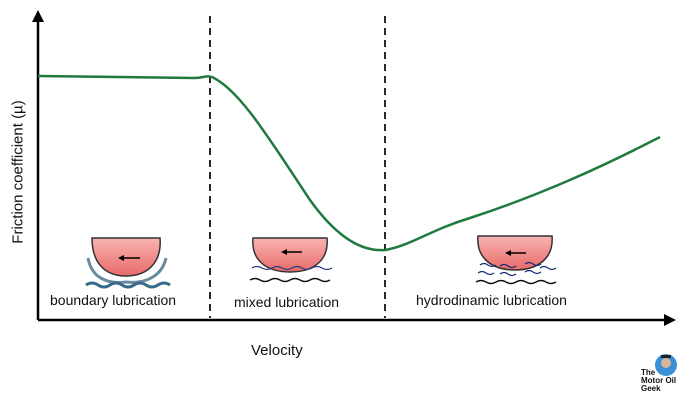 This screenshot has width=688, height=401. I want to click on logo-avatar, so click(666, 365).